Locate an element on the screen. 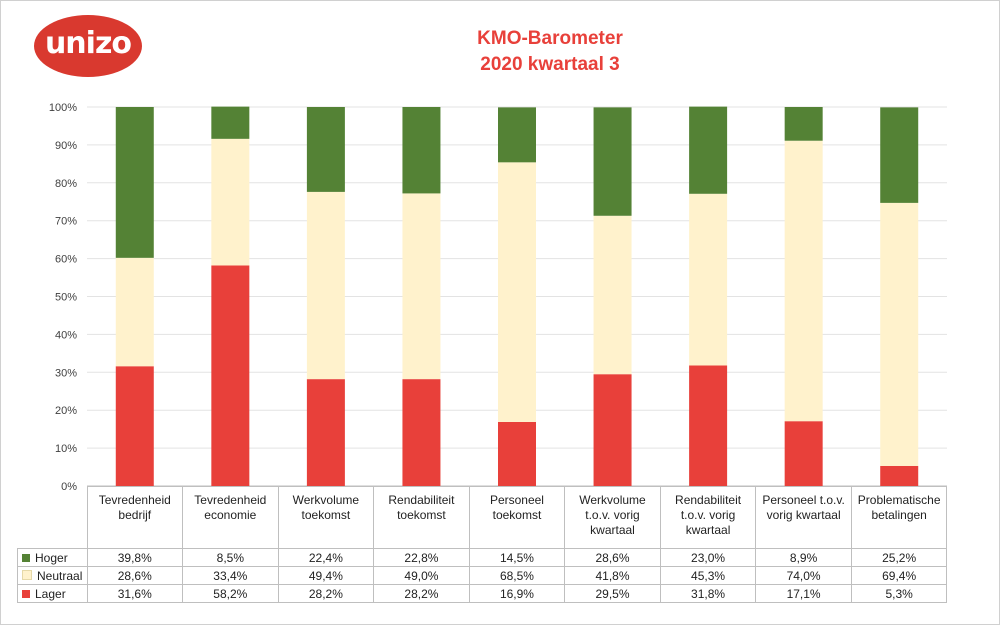 The height and width of the screenshot is (625, 1000). category-label-line: betalingen is located at coordinates (899, 515).